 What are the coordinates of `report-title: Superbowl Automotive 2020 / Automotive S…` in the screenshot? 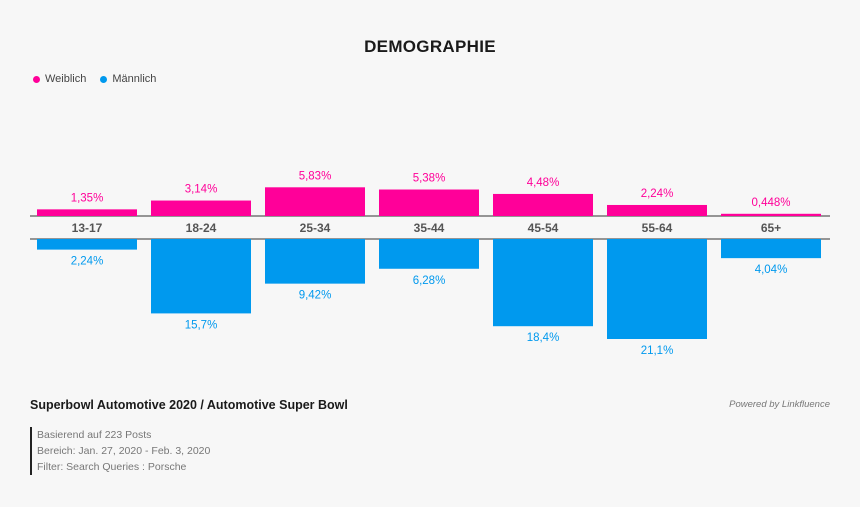 It's located at (189, 405).